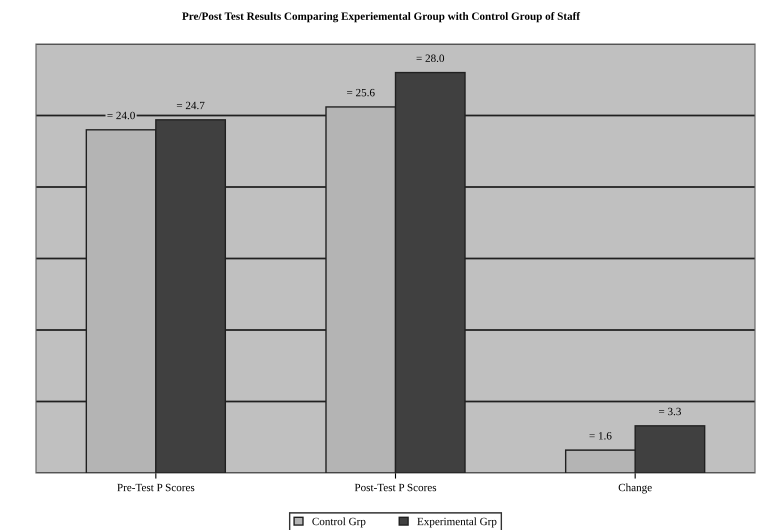  Describe the element at coordinates (361, 92) in the screenshot. I see `data-label: = 25.6` at that location.